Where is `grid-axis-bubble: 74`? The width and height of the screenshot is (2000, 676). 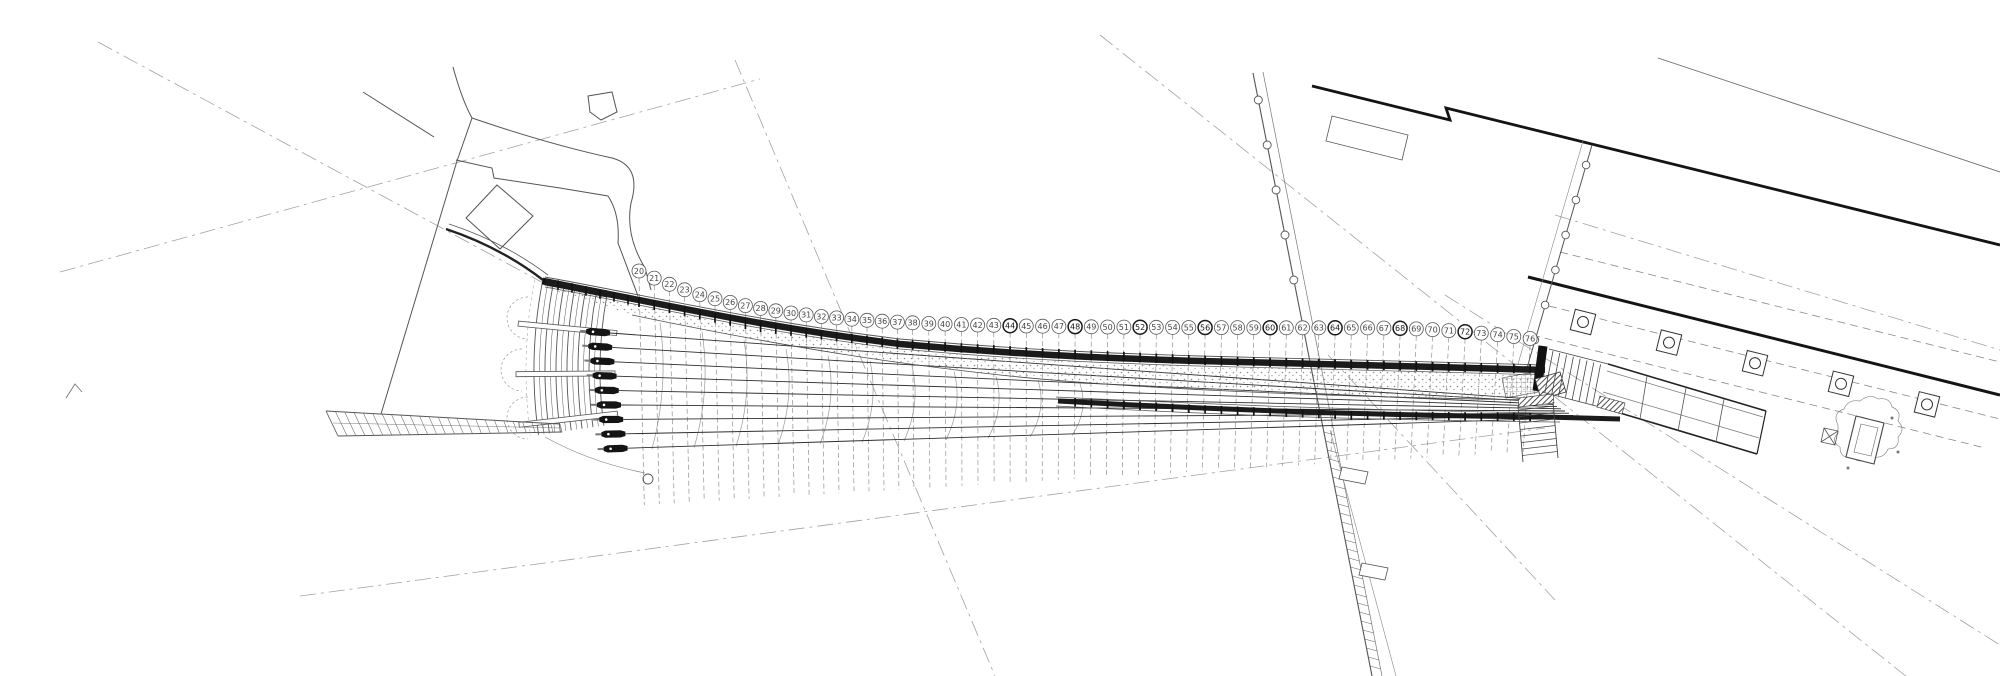
grid-axis-bubble: 74 is located at coordinates (1497, 335).